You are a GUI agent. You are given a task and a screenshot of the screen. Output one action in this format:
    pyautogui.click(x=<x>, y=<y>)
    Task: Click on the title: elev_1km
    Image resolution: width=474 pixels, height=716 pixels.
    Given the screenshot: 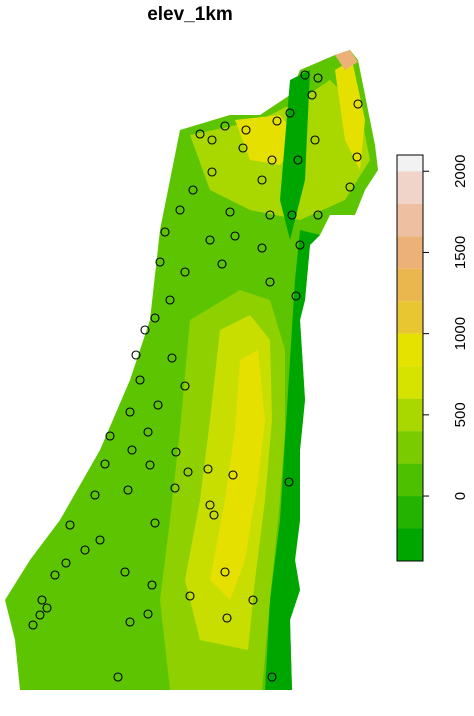 What is the action you would take?
    pyautogui.click(x=190, y=14)
    